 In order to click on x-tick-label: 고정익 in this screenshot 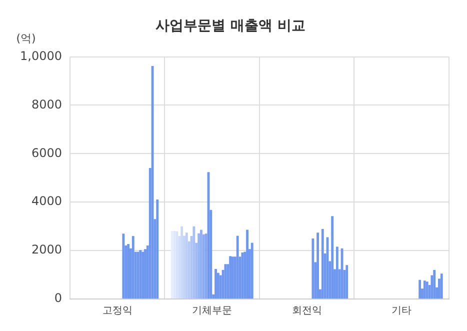, I will do `click(117, 311)`.